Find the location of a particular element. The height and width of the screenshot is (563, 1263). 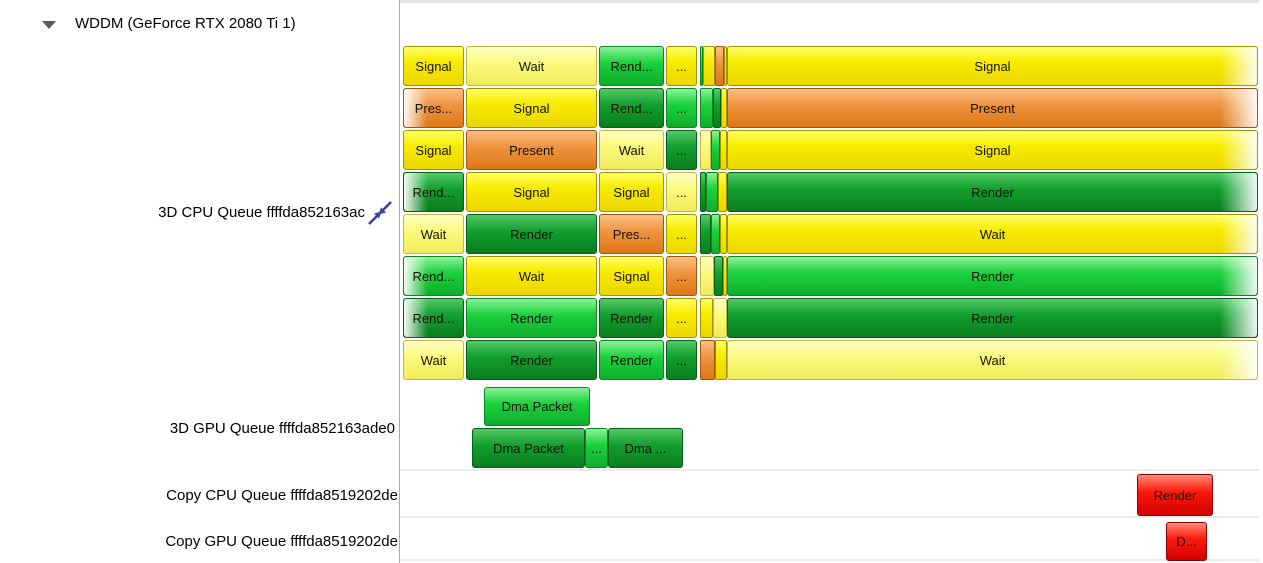

queue-label-copy-cpu: Copy CPU Queue ffffda8519202de is located at coordinates (282, 495).